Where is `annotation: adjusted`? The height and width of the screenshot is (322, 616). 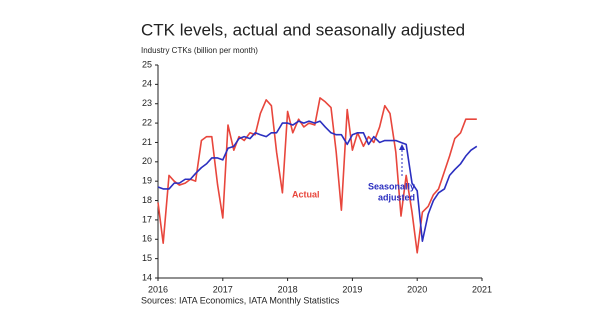 annotation: adjusted is located at coordinates (396, 197).